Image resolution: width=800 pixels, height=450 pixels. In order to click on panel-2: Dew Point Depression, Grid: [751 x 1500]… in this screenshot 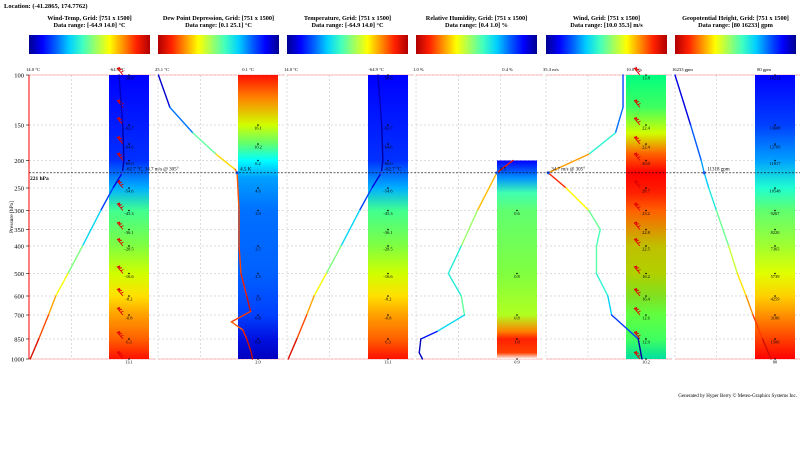, I will do `click(220, 190)`.